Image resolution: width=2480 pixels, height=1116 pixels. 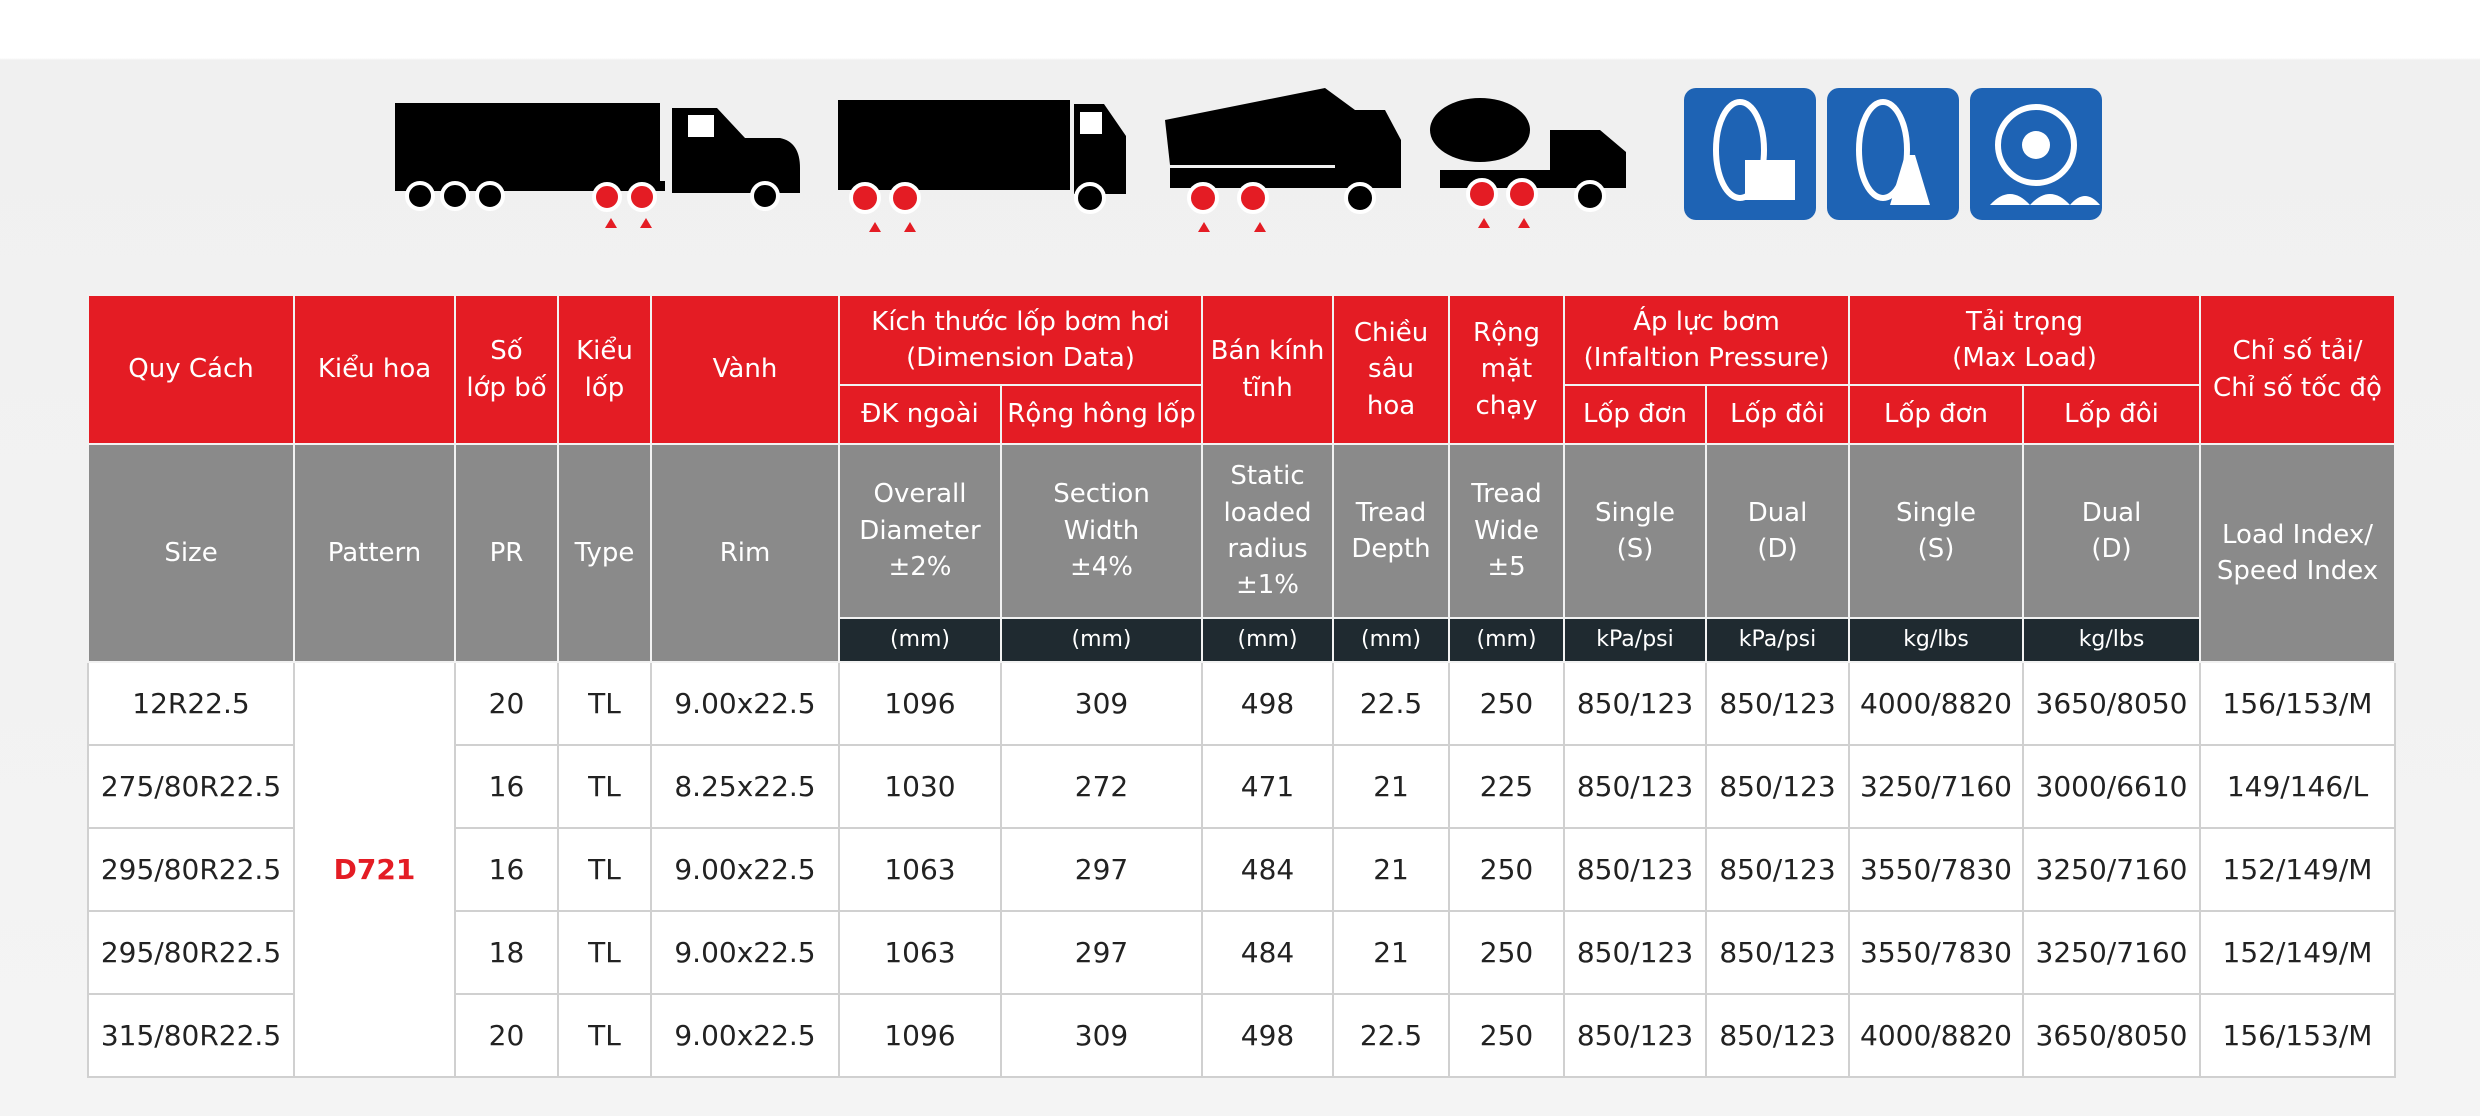 I want to click on data-cell: 3000/6610, so click(x=2112, y=786).